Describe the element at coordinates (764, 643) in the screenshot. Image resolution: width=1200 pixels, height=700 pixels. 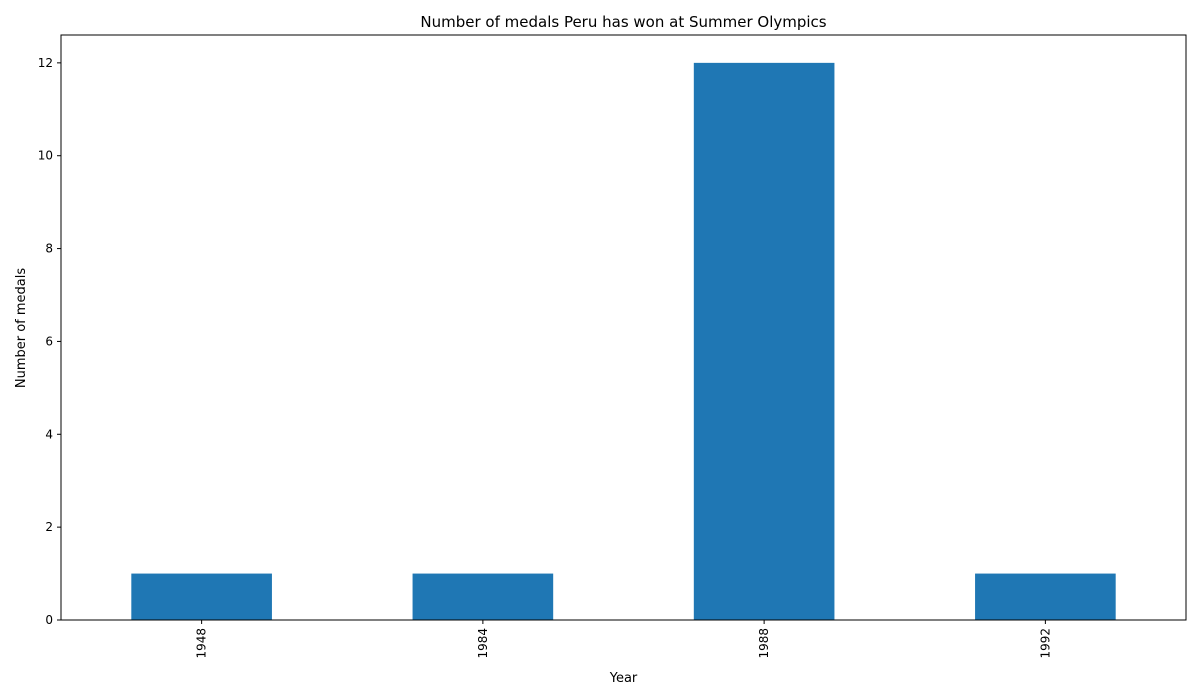
I see `x-tick-label: 1988` at that location.